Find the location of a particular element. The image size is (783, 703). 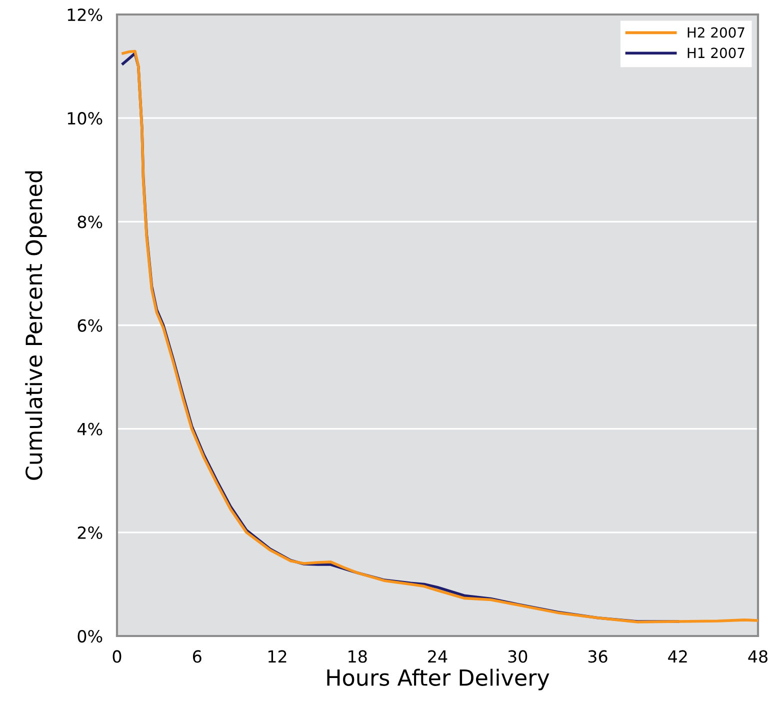

y-tick-label: 2% is located at coordinates (90, 532).